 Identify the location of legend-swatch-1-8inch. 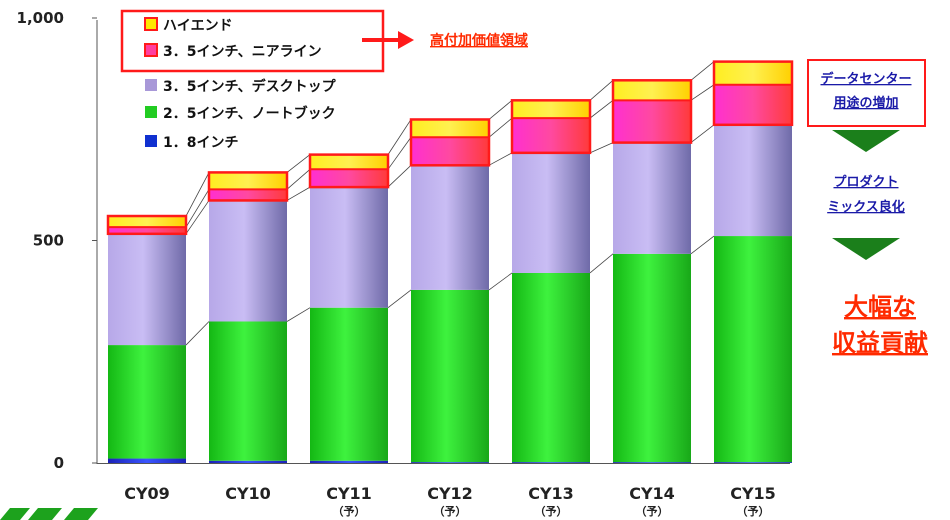
(151, 141).